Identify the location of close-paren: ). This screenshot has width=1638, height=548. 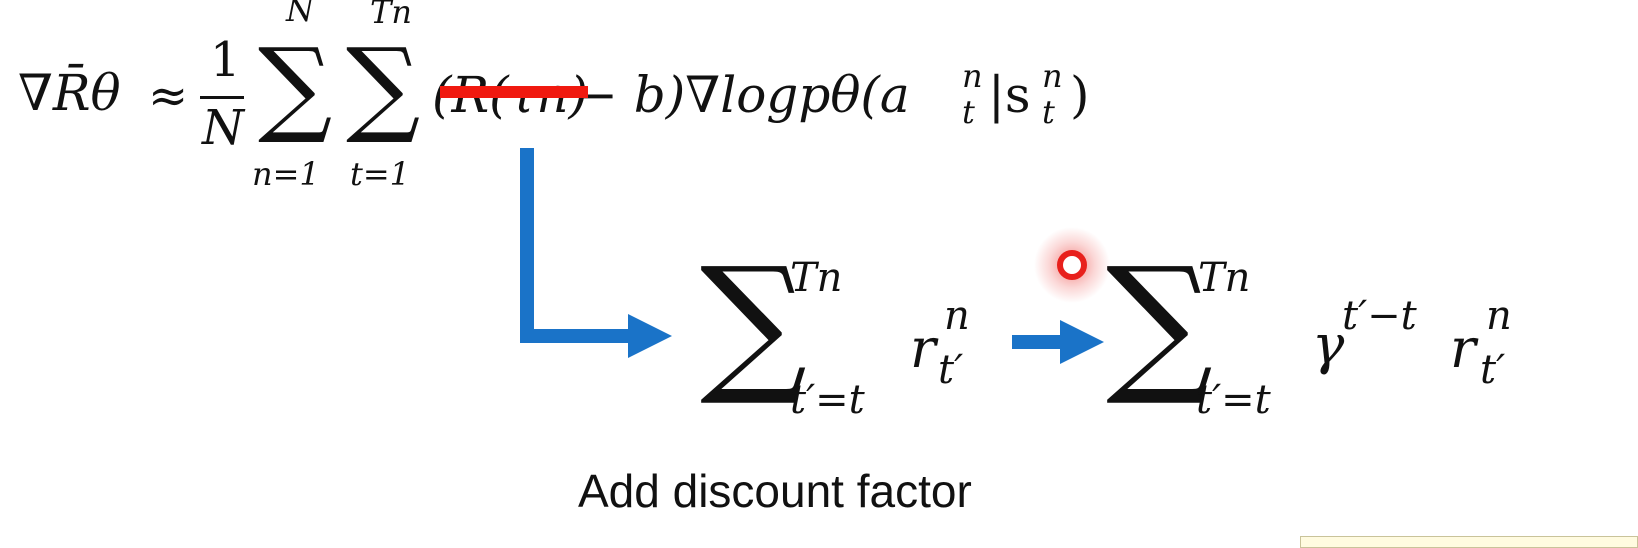
(1080, 95).